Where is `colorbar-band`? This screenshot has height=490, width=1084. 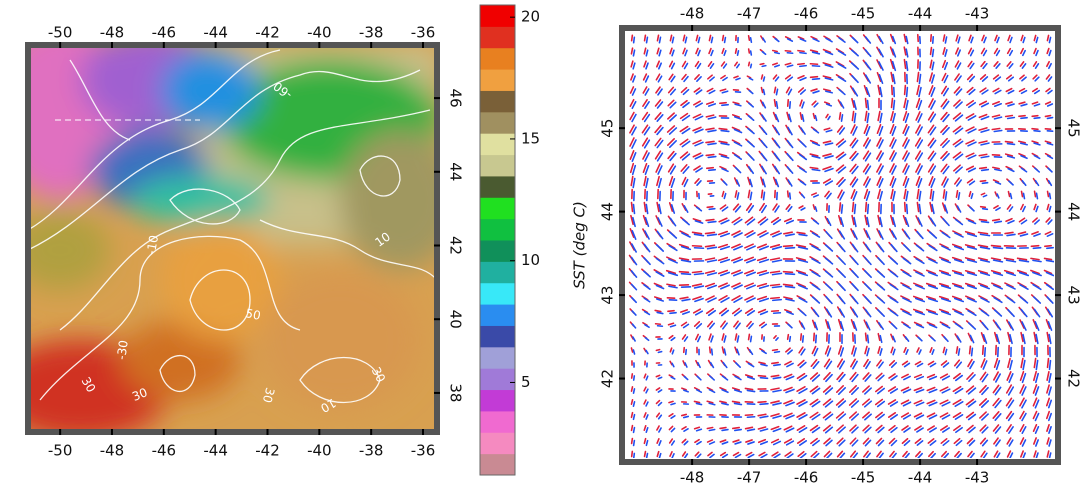
colorbar-band is located at coordinates (497, 400).